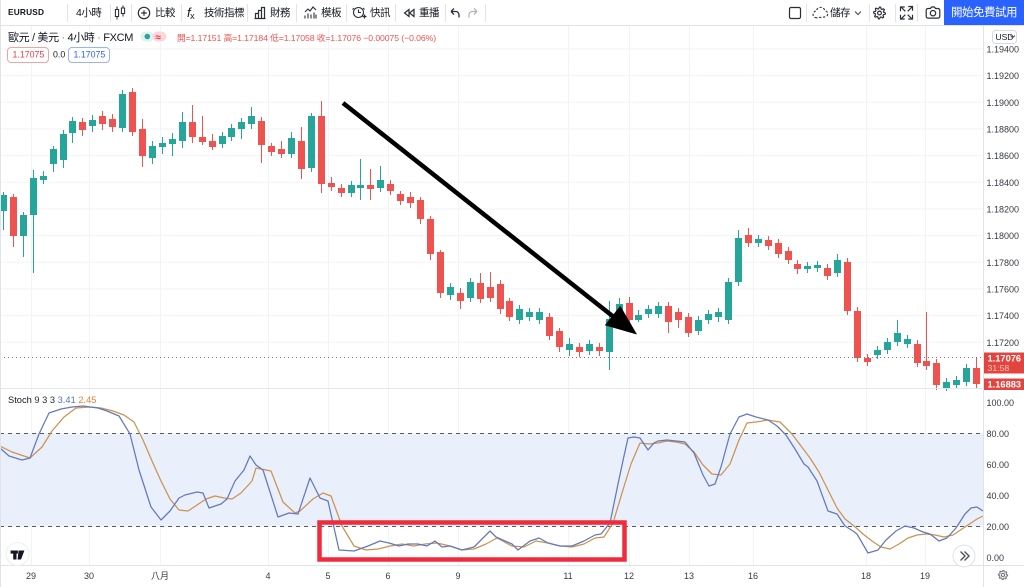 This screenshot has height=587, width=1024. What do you see at coordinates (998, 465) in the screenshot?
I see `svg-text: 60.00` at bounding box center [998, 465].